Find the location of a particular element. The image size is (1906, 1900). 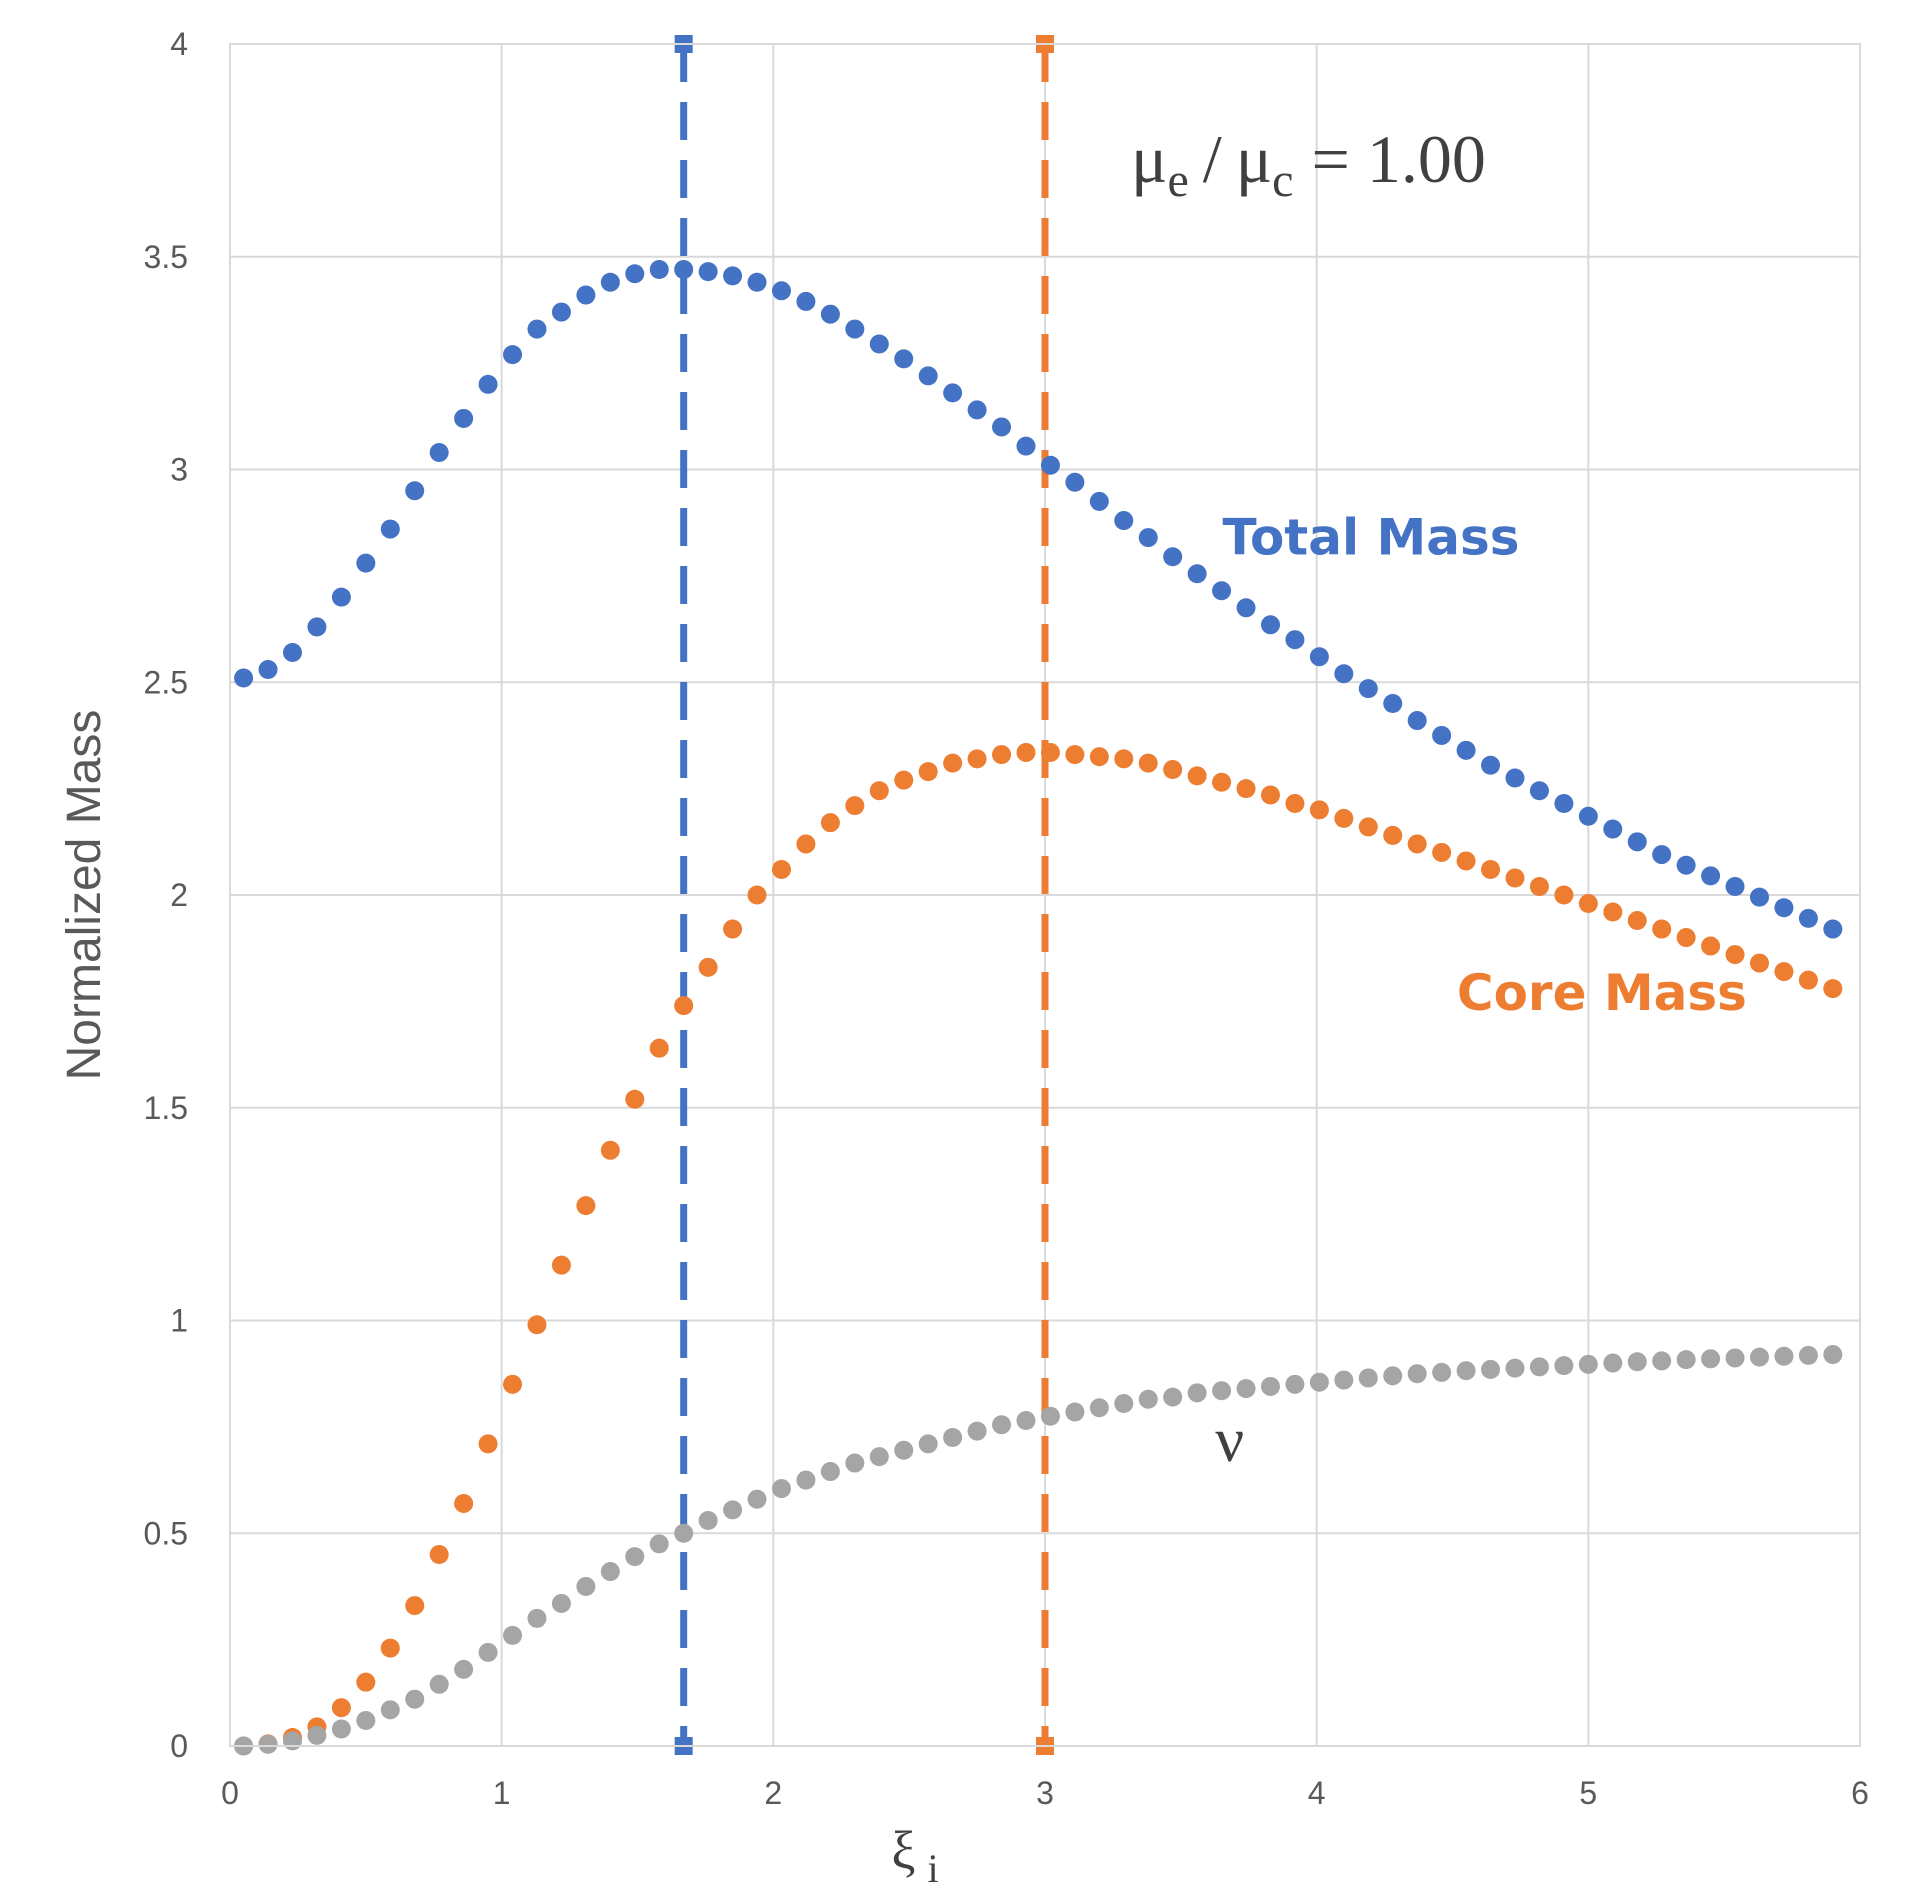

total-mass-series-label: Total Mass is located at coordinates (1370, 538).